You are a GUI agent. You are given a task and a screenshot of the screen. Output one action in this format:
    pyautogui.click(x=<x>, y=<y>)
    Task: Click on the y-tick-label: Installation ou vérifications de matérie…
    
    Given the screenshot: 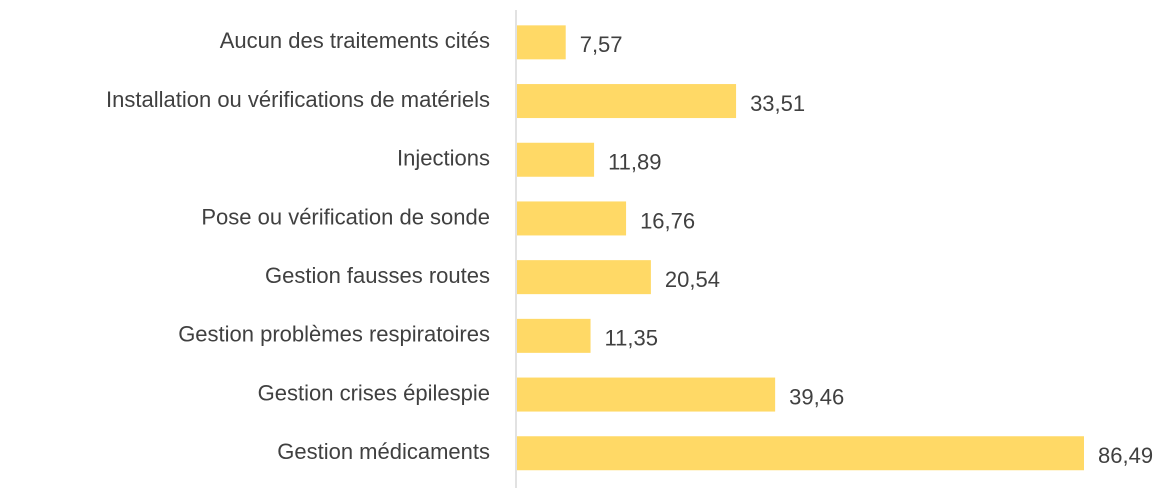 What is the action you would take?
    pyautogui.click(x=298, y=99)
    